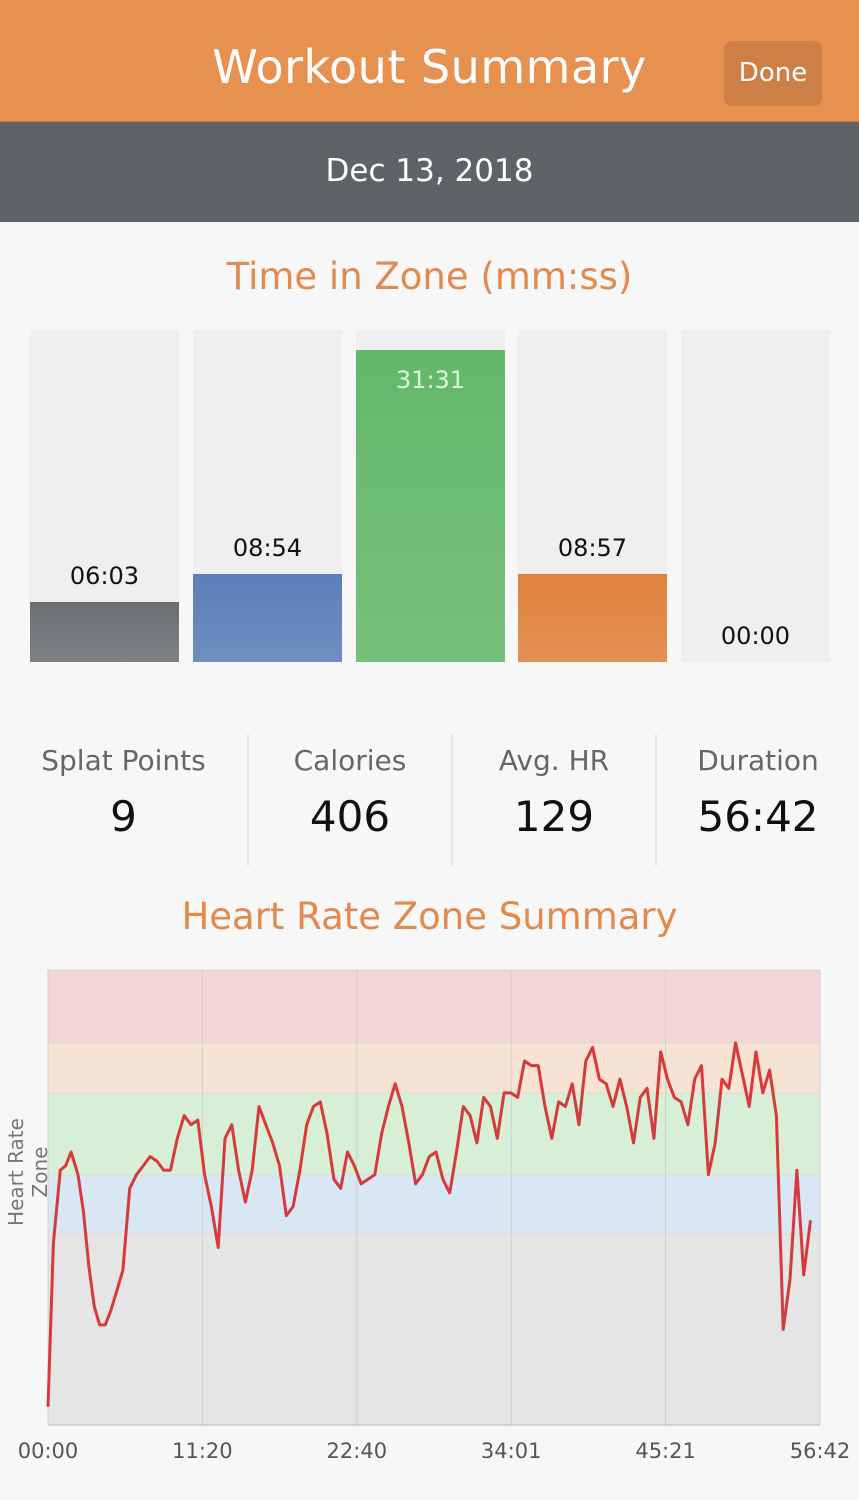 The width and height of the screenshot is (859, 1500). I want to click on zone-time-label: 00:00, so click(755, 636).